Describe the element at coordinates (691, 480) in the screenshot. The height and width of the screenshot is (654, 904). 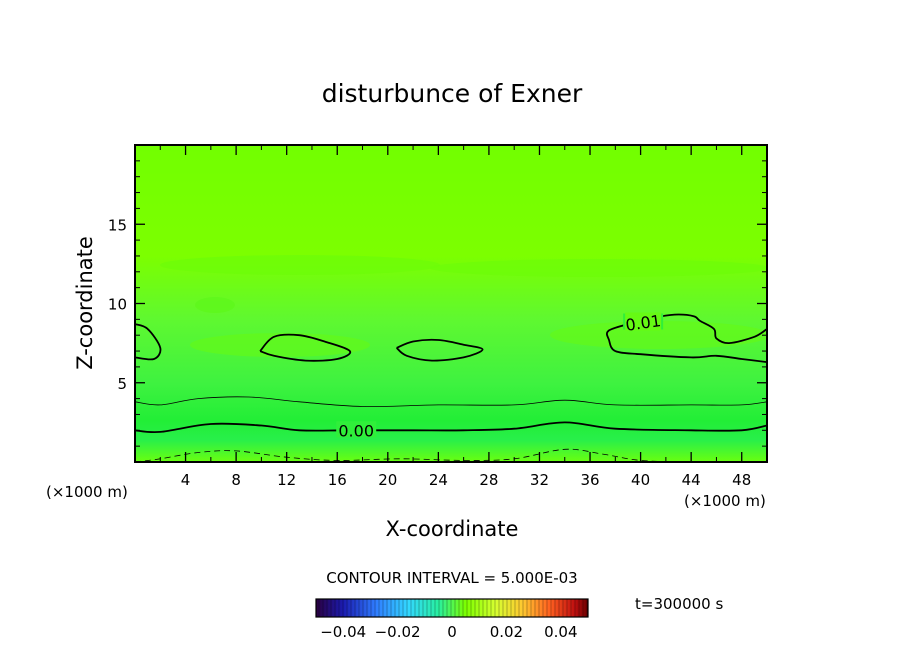
I see `x-tick-label: 44` at that location.